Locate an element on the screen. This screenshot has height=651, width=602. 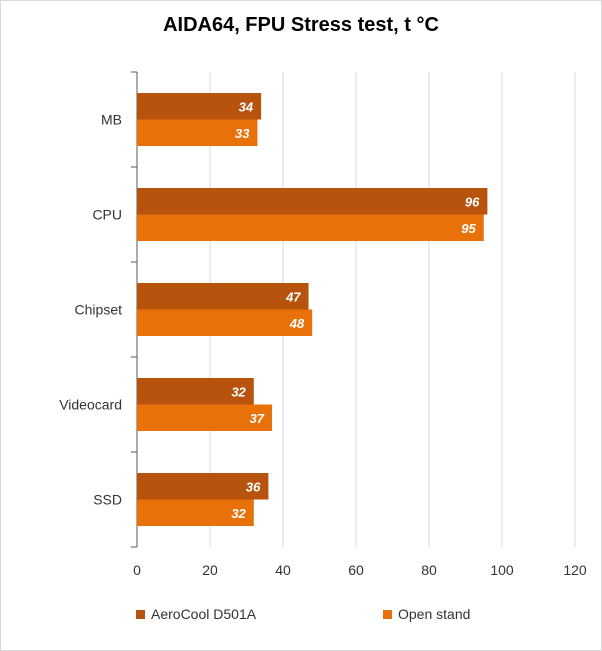
x-tick-label: 80 is located at coordinates (429, 570).